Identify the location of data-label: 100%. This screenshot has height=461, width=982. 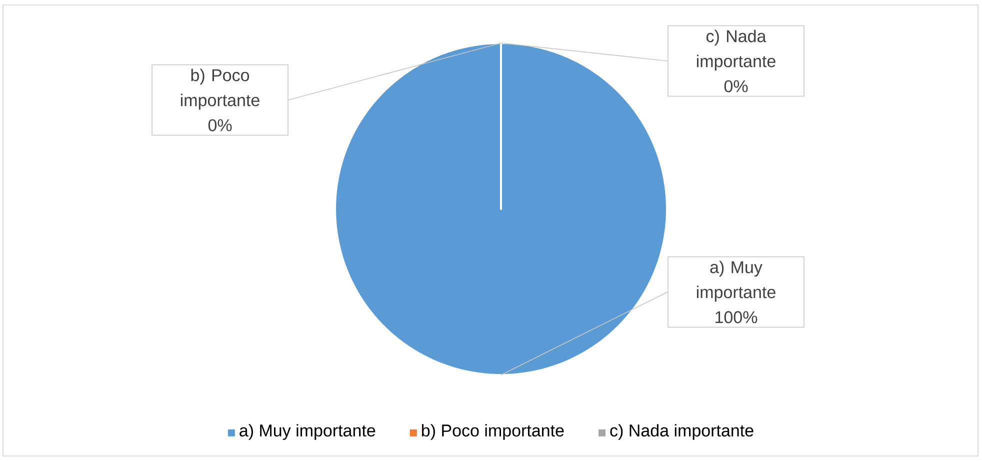
(737, 317).